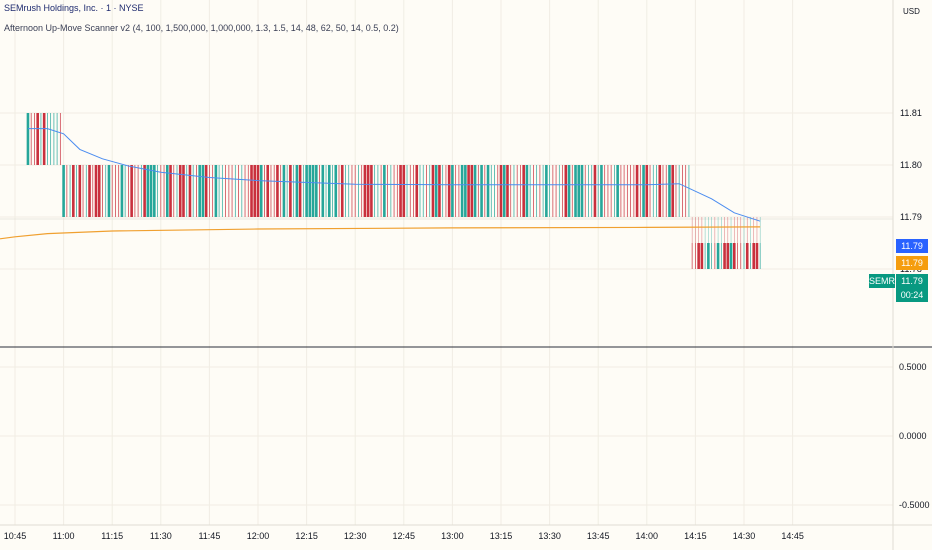 The width and height of the screenshot is (932, 550). I want to click on symbol-title: SEMrush Holdings, Inc. · 1 · NYSE, so click(74, 8).